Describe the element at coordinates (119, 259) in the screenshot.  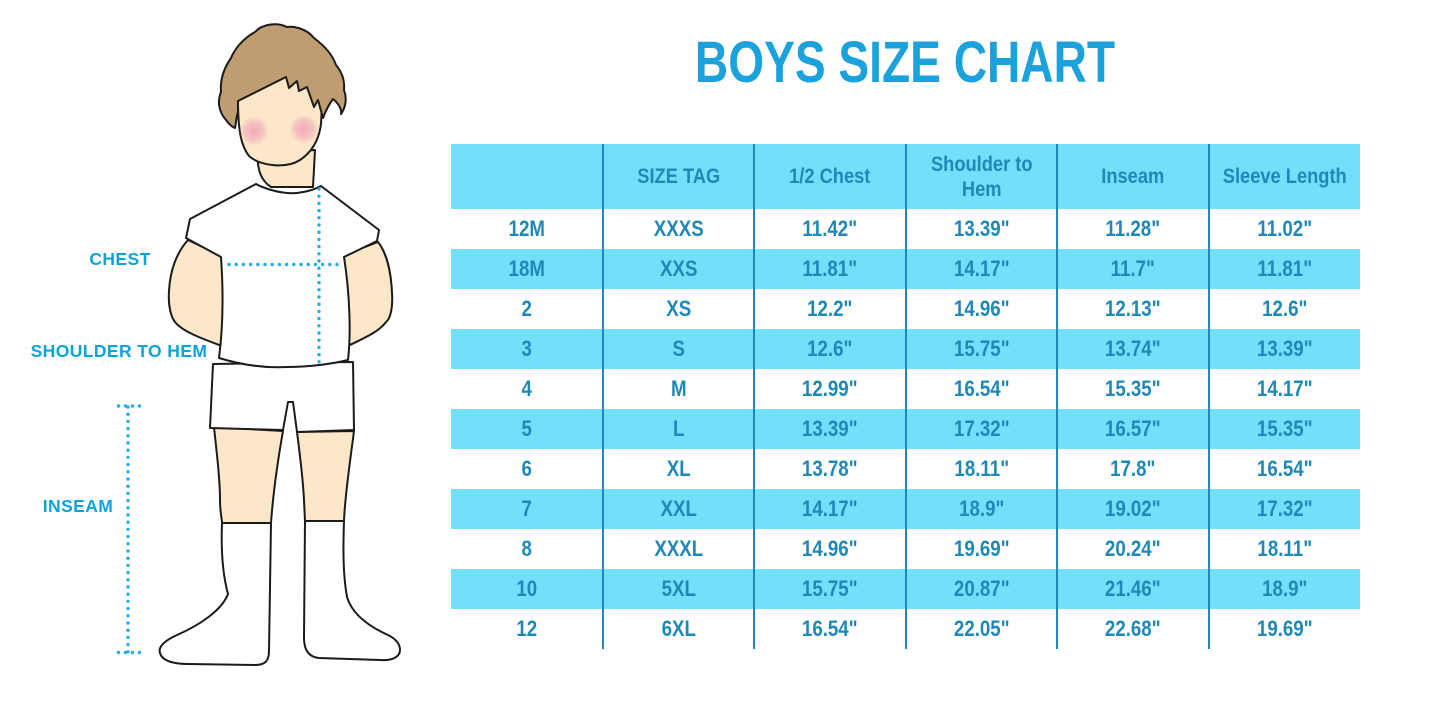
I see `svg-text: CHEST` at that location.